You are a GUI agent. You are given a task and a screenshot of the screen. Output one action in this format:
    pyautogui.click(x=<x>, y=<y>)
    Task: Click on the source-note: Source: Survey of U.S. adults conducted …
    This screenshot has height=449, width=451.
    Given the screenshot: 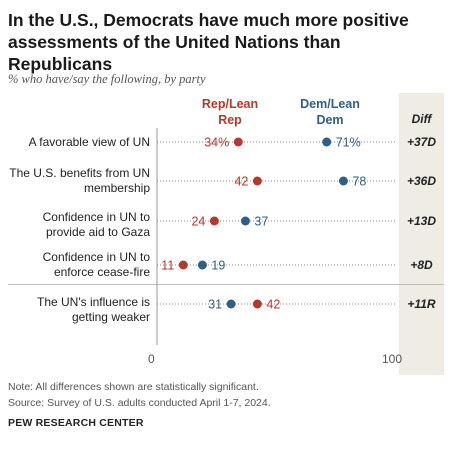 What is the action you would take?
    pyautogui.click(x=139, y=403)
    